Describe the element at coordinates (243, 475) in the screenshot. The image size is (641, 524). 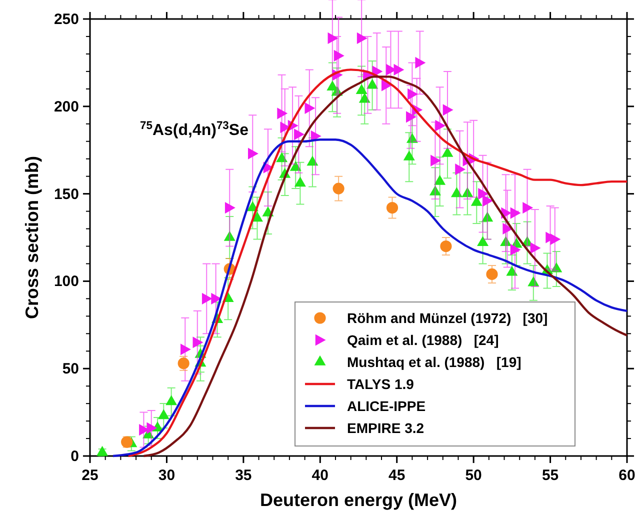
I see `x-tick-label: 35` at that location.